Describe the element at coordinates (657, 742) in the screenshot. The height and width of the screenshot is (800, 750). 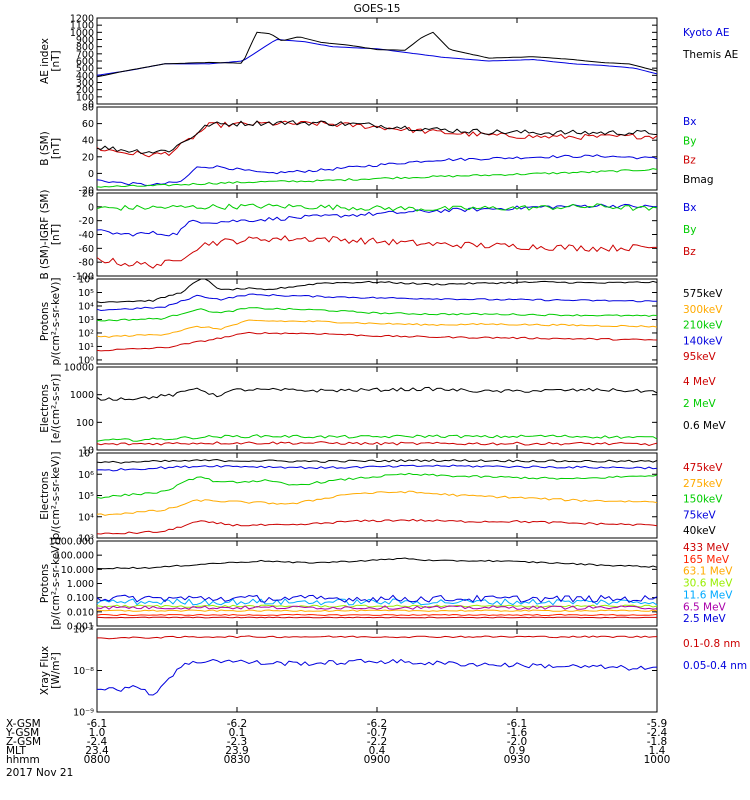
I see `footer-cell: -1.8` at that location.